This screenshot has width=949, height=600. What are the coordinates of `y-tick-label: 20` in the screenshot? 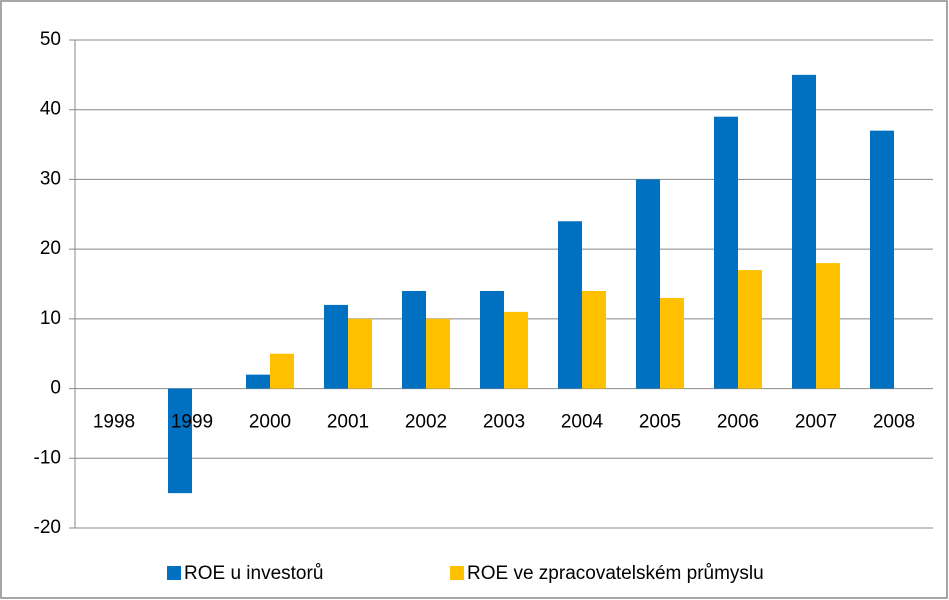 It's located at (50, 248).